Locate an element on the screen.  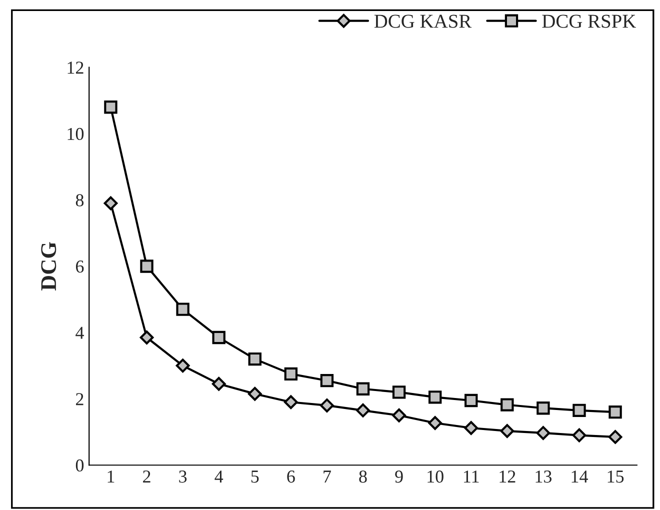
y-tick-label: 8 is located at coordinates (80, 200).